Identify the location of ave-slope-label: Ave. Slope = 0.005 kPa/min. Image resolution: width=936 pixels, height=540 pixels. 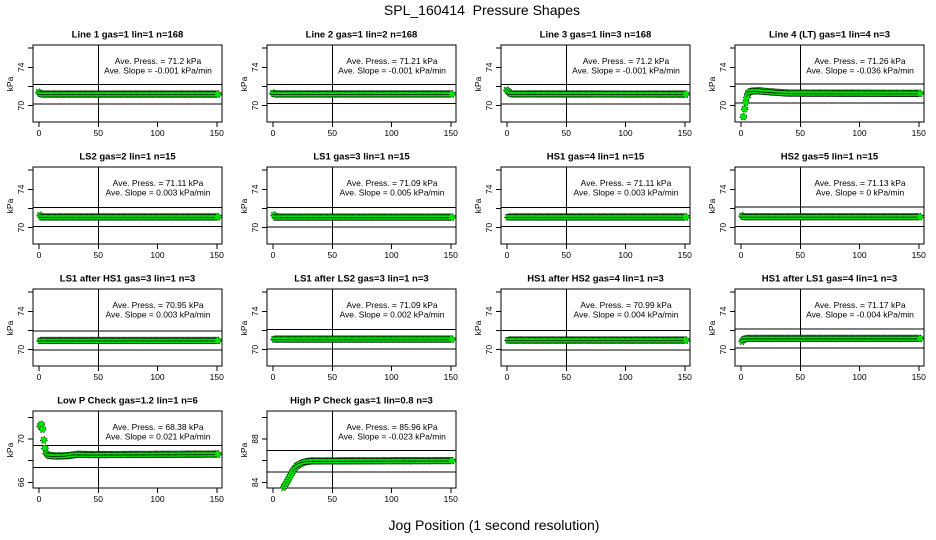
(392, 193).